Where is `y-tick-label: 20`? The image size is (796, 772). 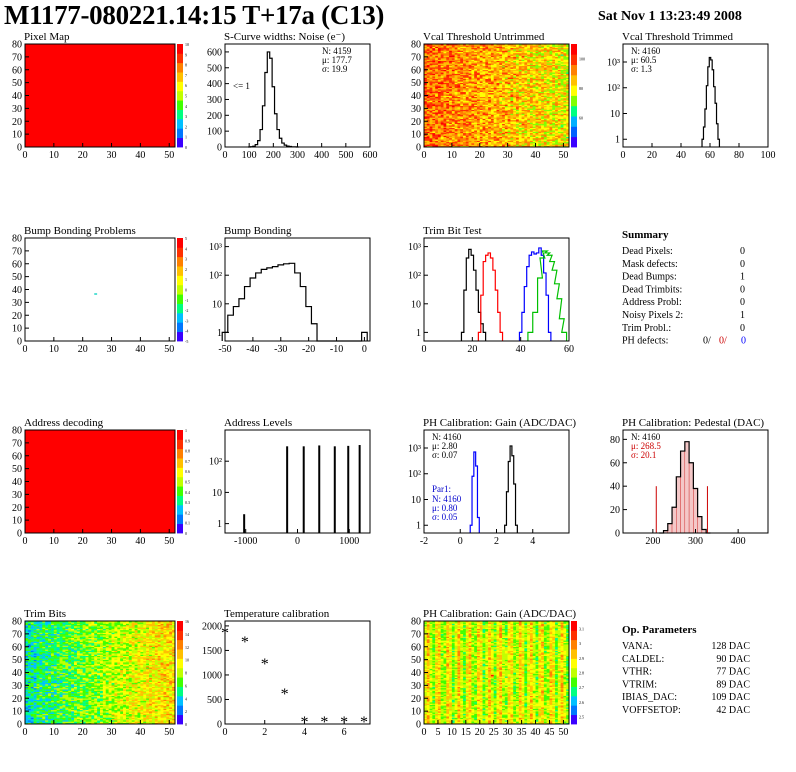 y-tick-label: 20 is located at coordinates (17, 316).